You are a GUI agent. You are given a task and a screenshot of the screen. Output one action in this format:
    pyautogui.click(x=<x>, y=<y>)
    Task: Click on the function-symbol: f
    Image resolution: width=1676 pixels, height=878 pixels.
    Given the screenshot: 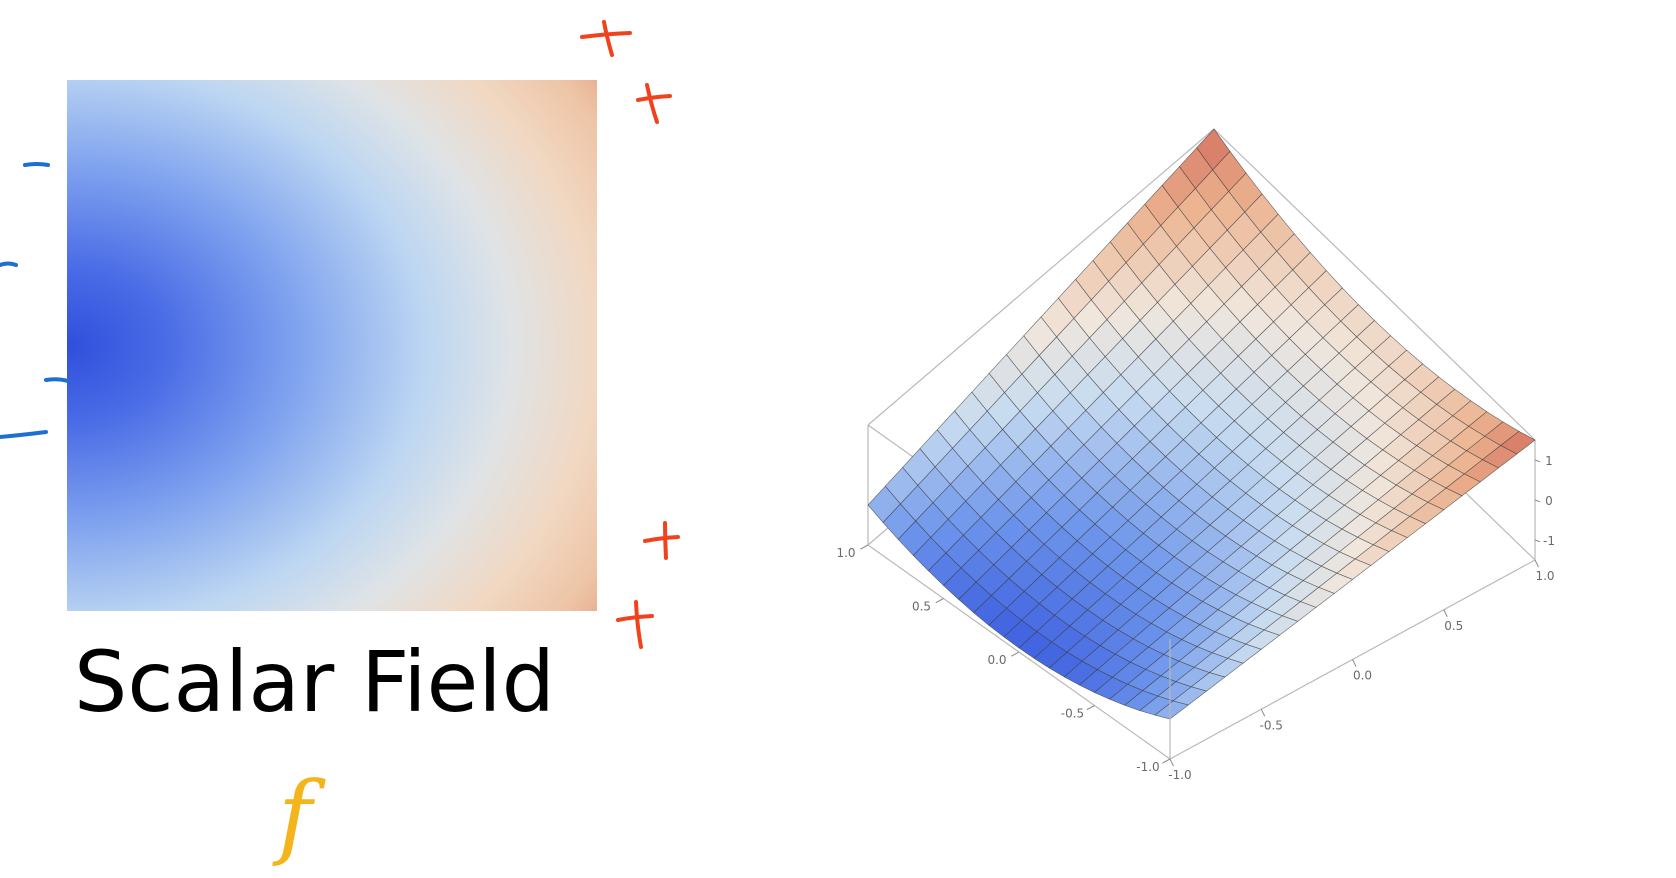 What is the action you would take?
    pyautogui.click(x=295, y=815)
    